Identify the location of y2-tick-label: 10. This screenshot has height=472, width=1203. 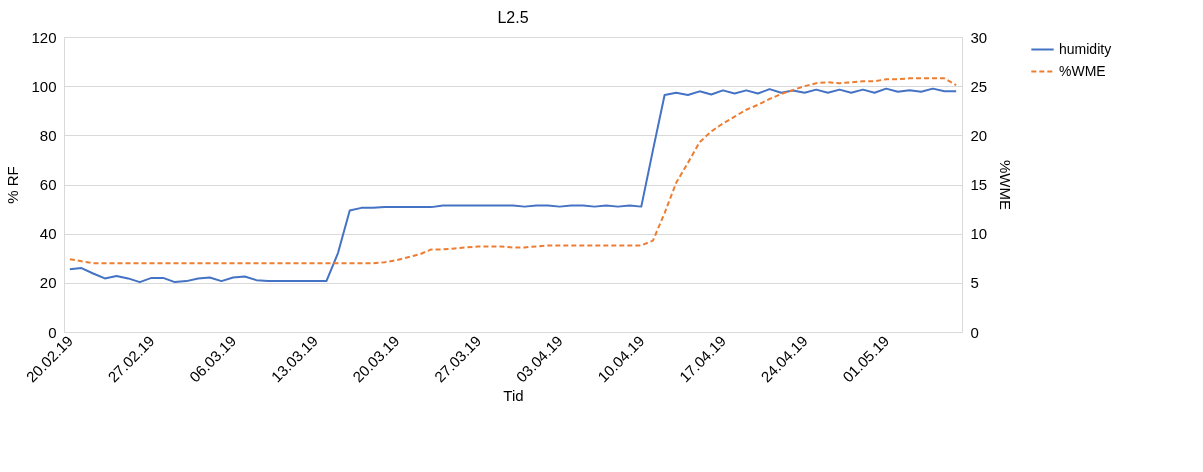
(979, 234).